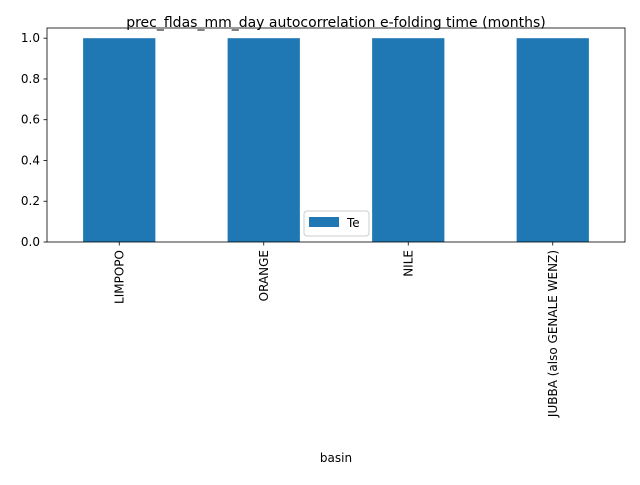  I want to click on y-axis: 0.0 0.2 0.4 0.6 0.8 1.0, so click(34, 140).